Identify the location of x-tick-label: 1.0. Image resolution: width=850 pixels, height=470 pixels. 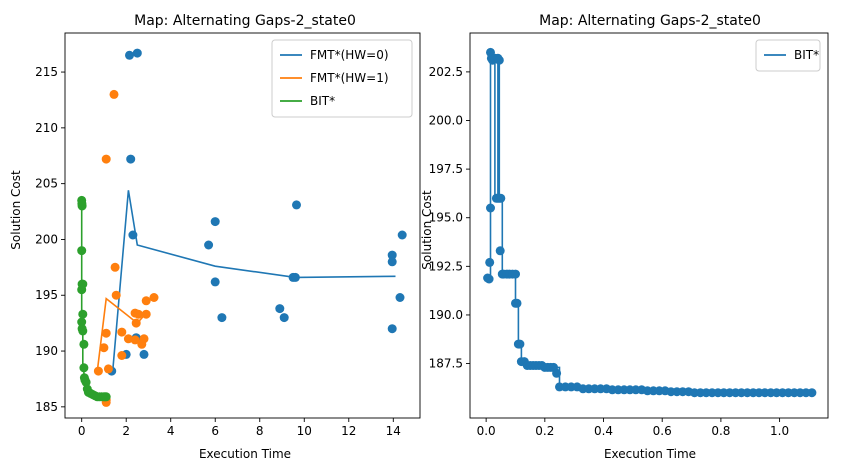
(779, 431).